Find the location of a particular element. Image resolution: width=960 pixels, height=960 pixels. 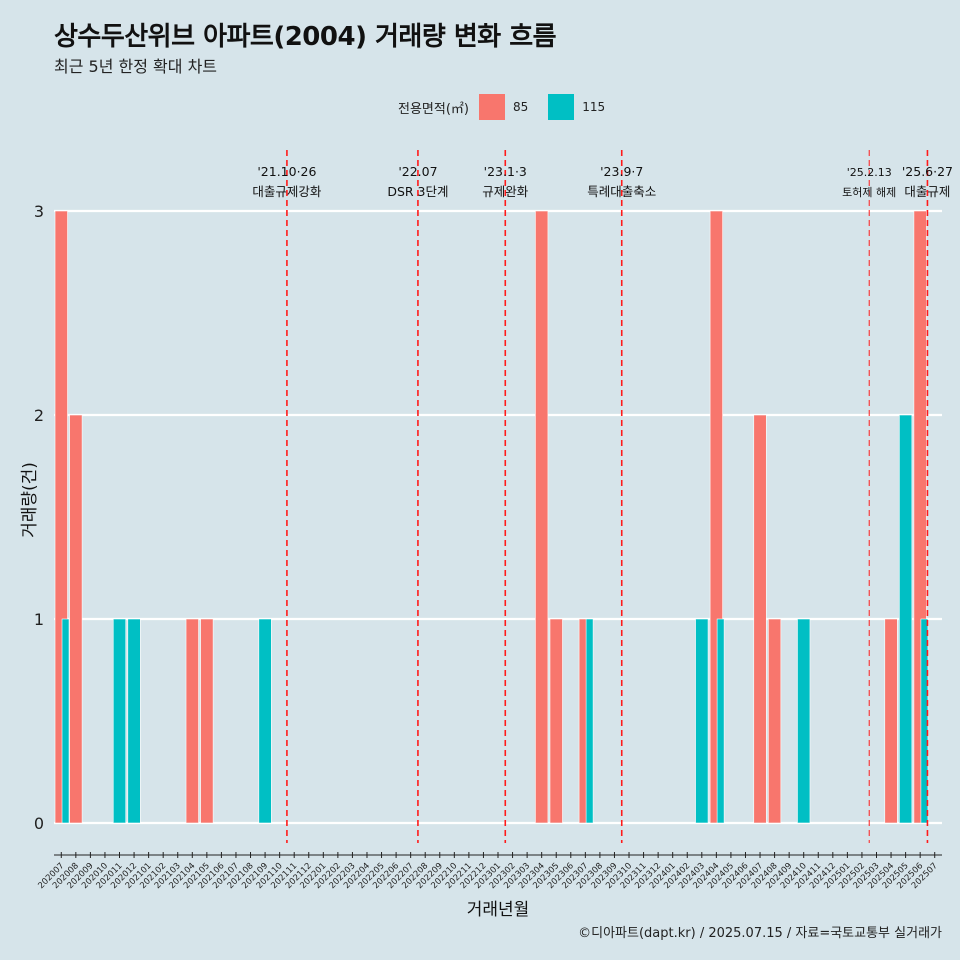

legend-title: 전용면적(㎡) is located at coordinates (433, 109).